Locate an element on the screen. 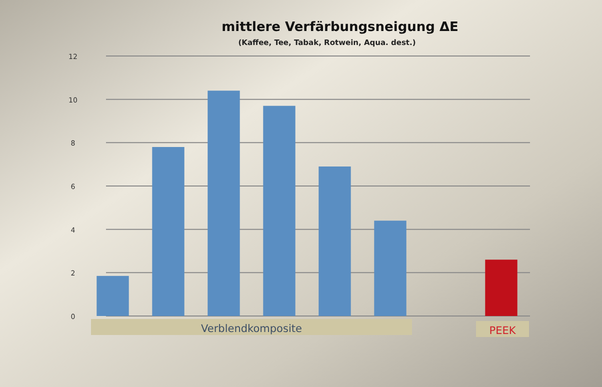 This screenshot has height=387, width=602. chart-title: mittlere Verfärbungsneigung ΔE is located at coordinates (340, 27).